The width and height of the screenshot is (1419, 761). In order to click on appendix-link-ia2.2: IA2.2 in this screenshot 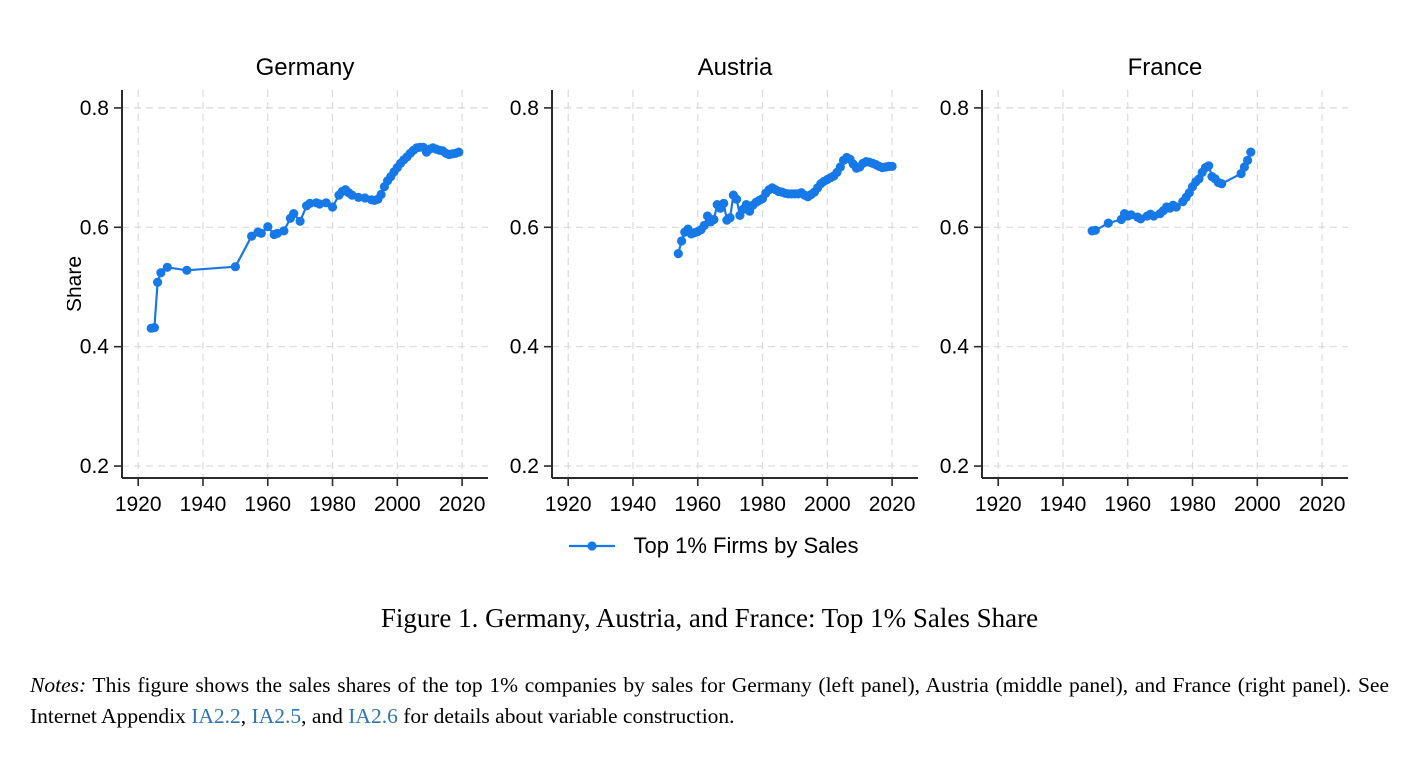, I will do `click(216, 716)`.